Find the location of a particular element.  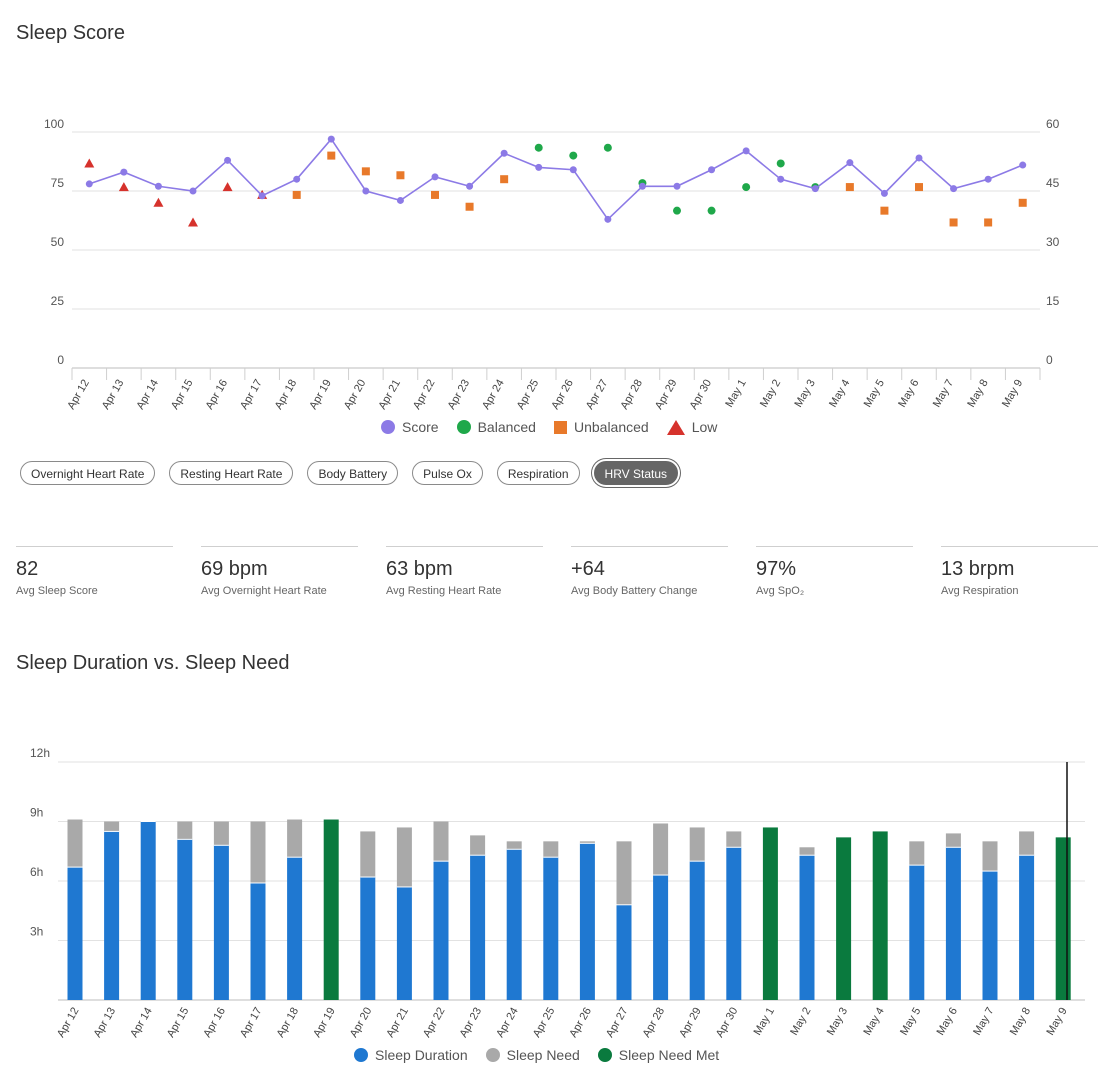

tab-respiration: Respiration is located at coordinates (538, 473).